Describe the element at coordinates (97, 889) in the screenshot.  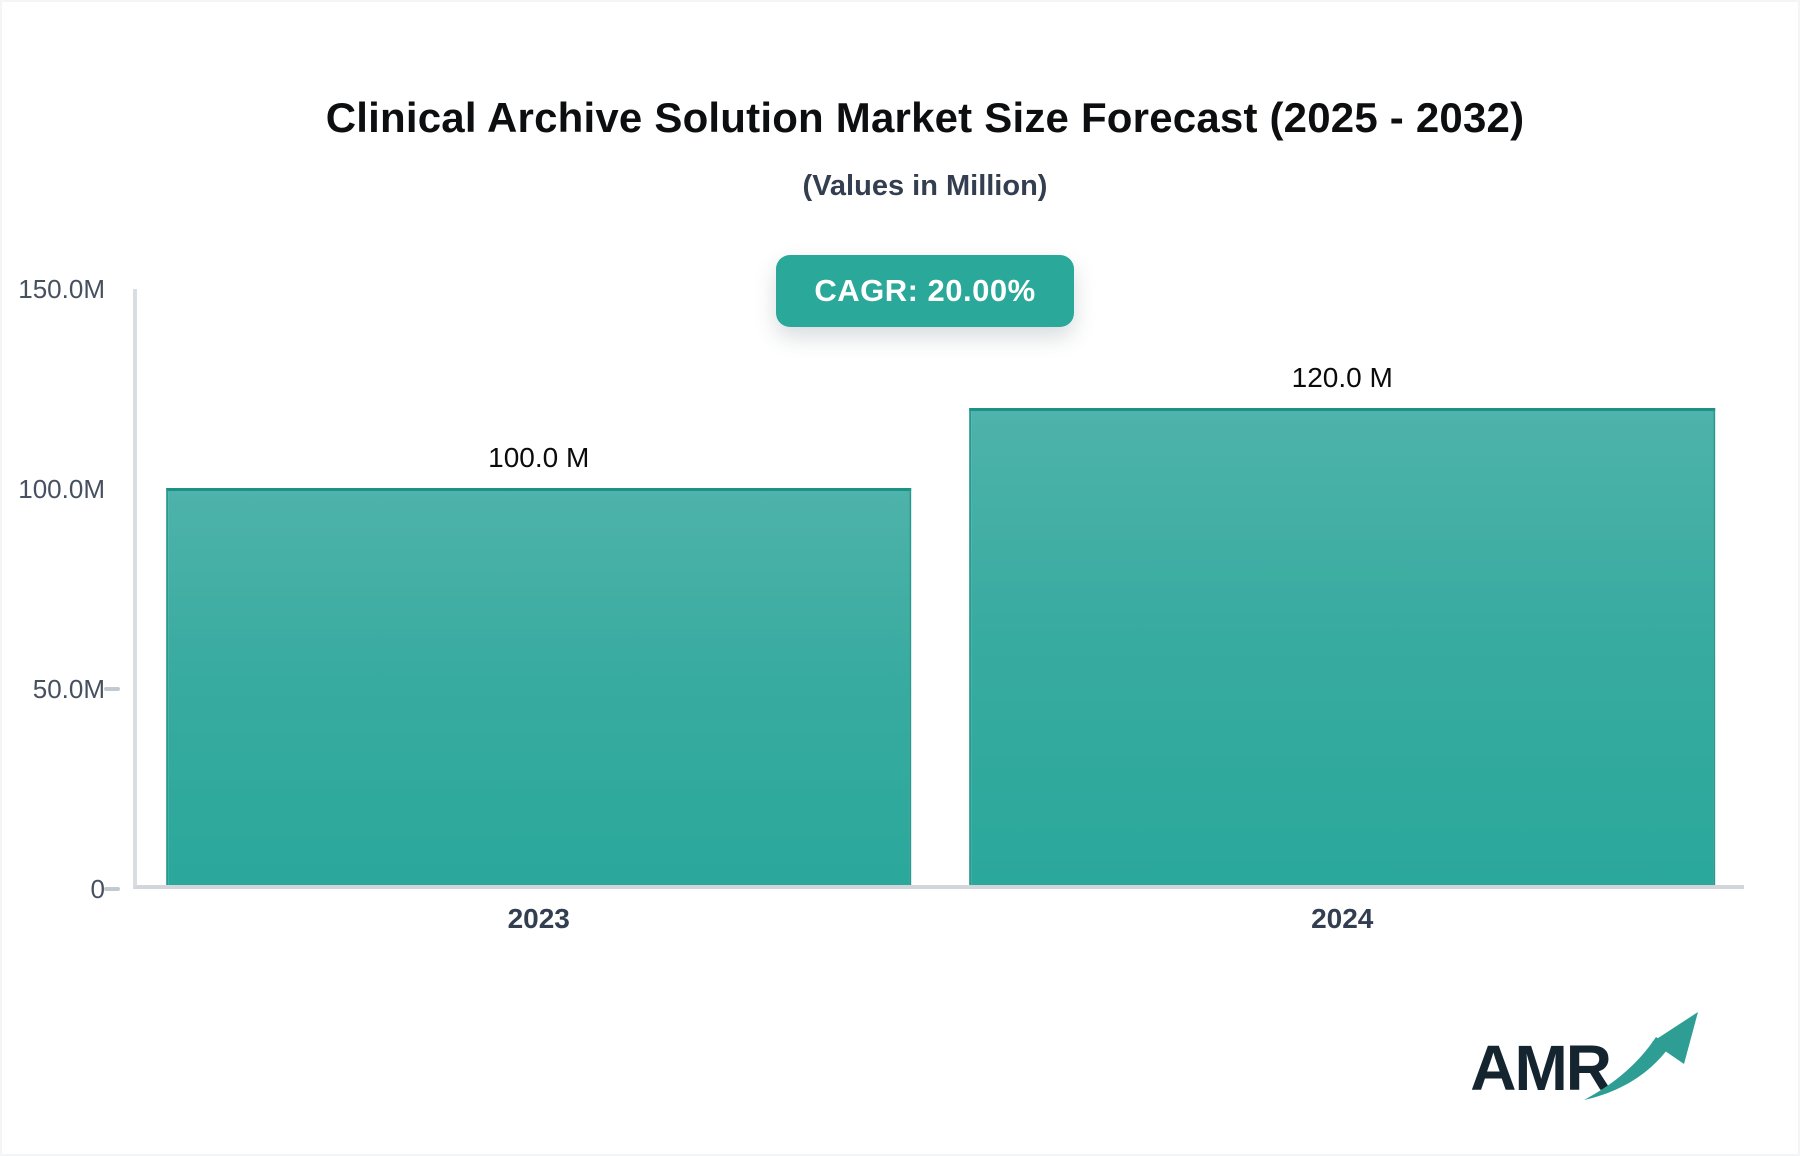
I see `y-axis-tick-label: 0` at that location.